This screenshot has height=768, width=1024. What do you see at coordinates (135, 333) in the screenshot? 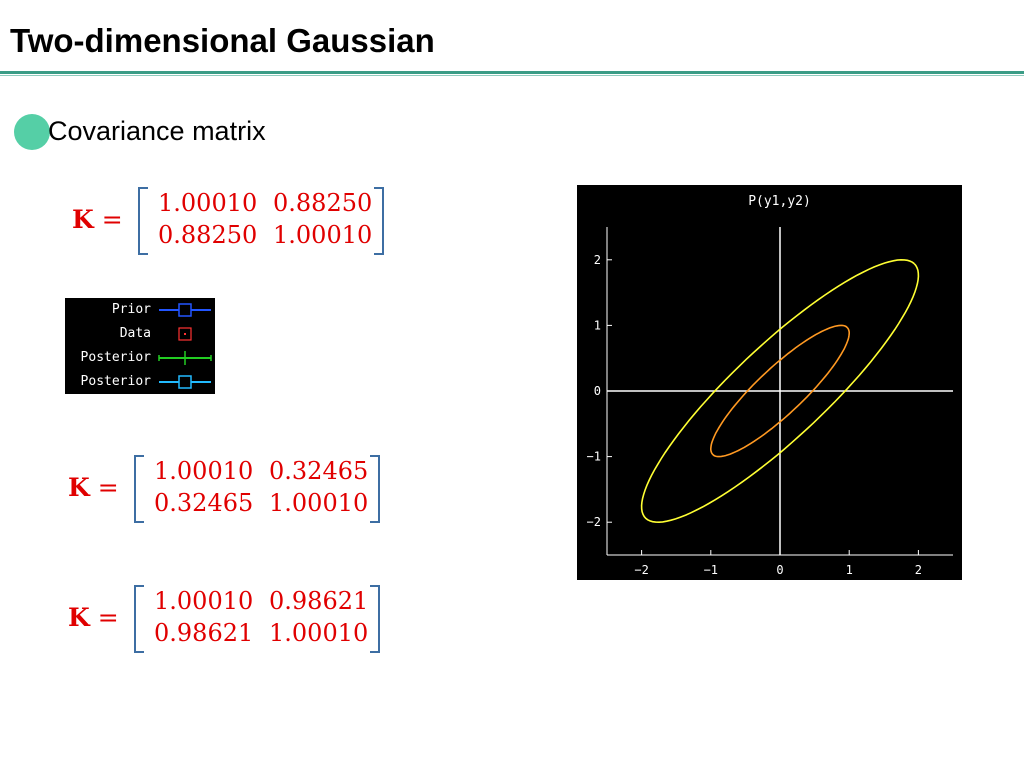
I see `legend-label: Data` at bounding box center [135, 333].